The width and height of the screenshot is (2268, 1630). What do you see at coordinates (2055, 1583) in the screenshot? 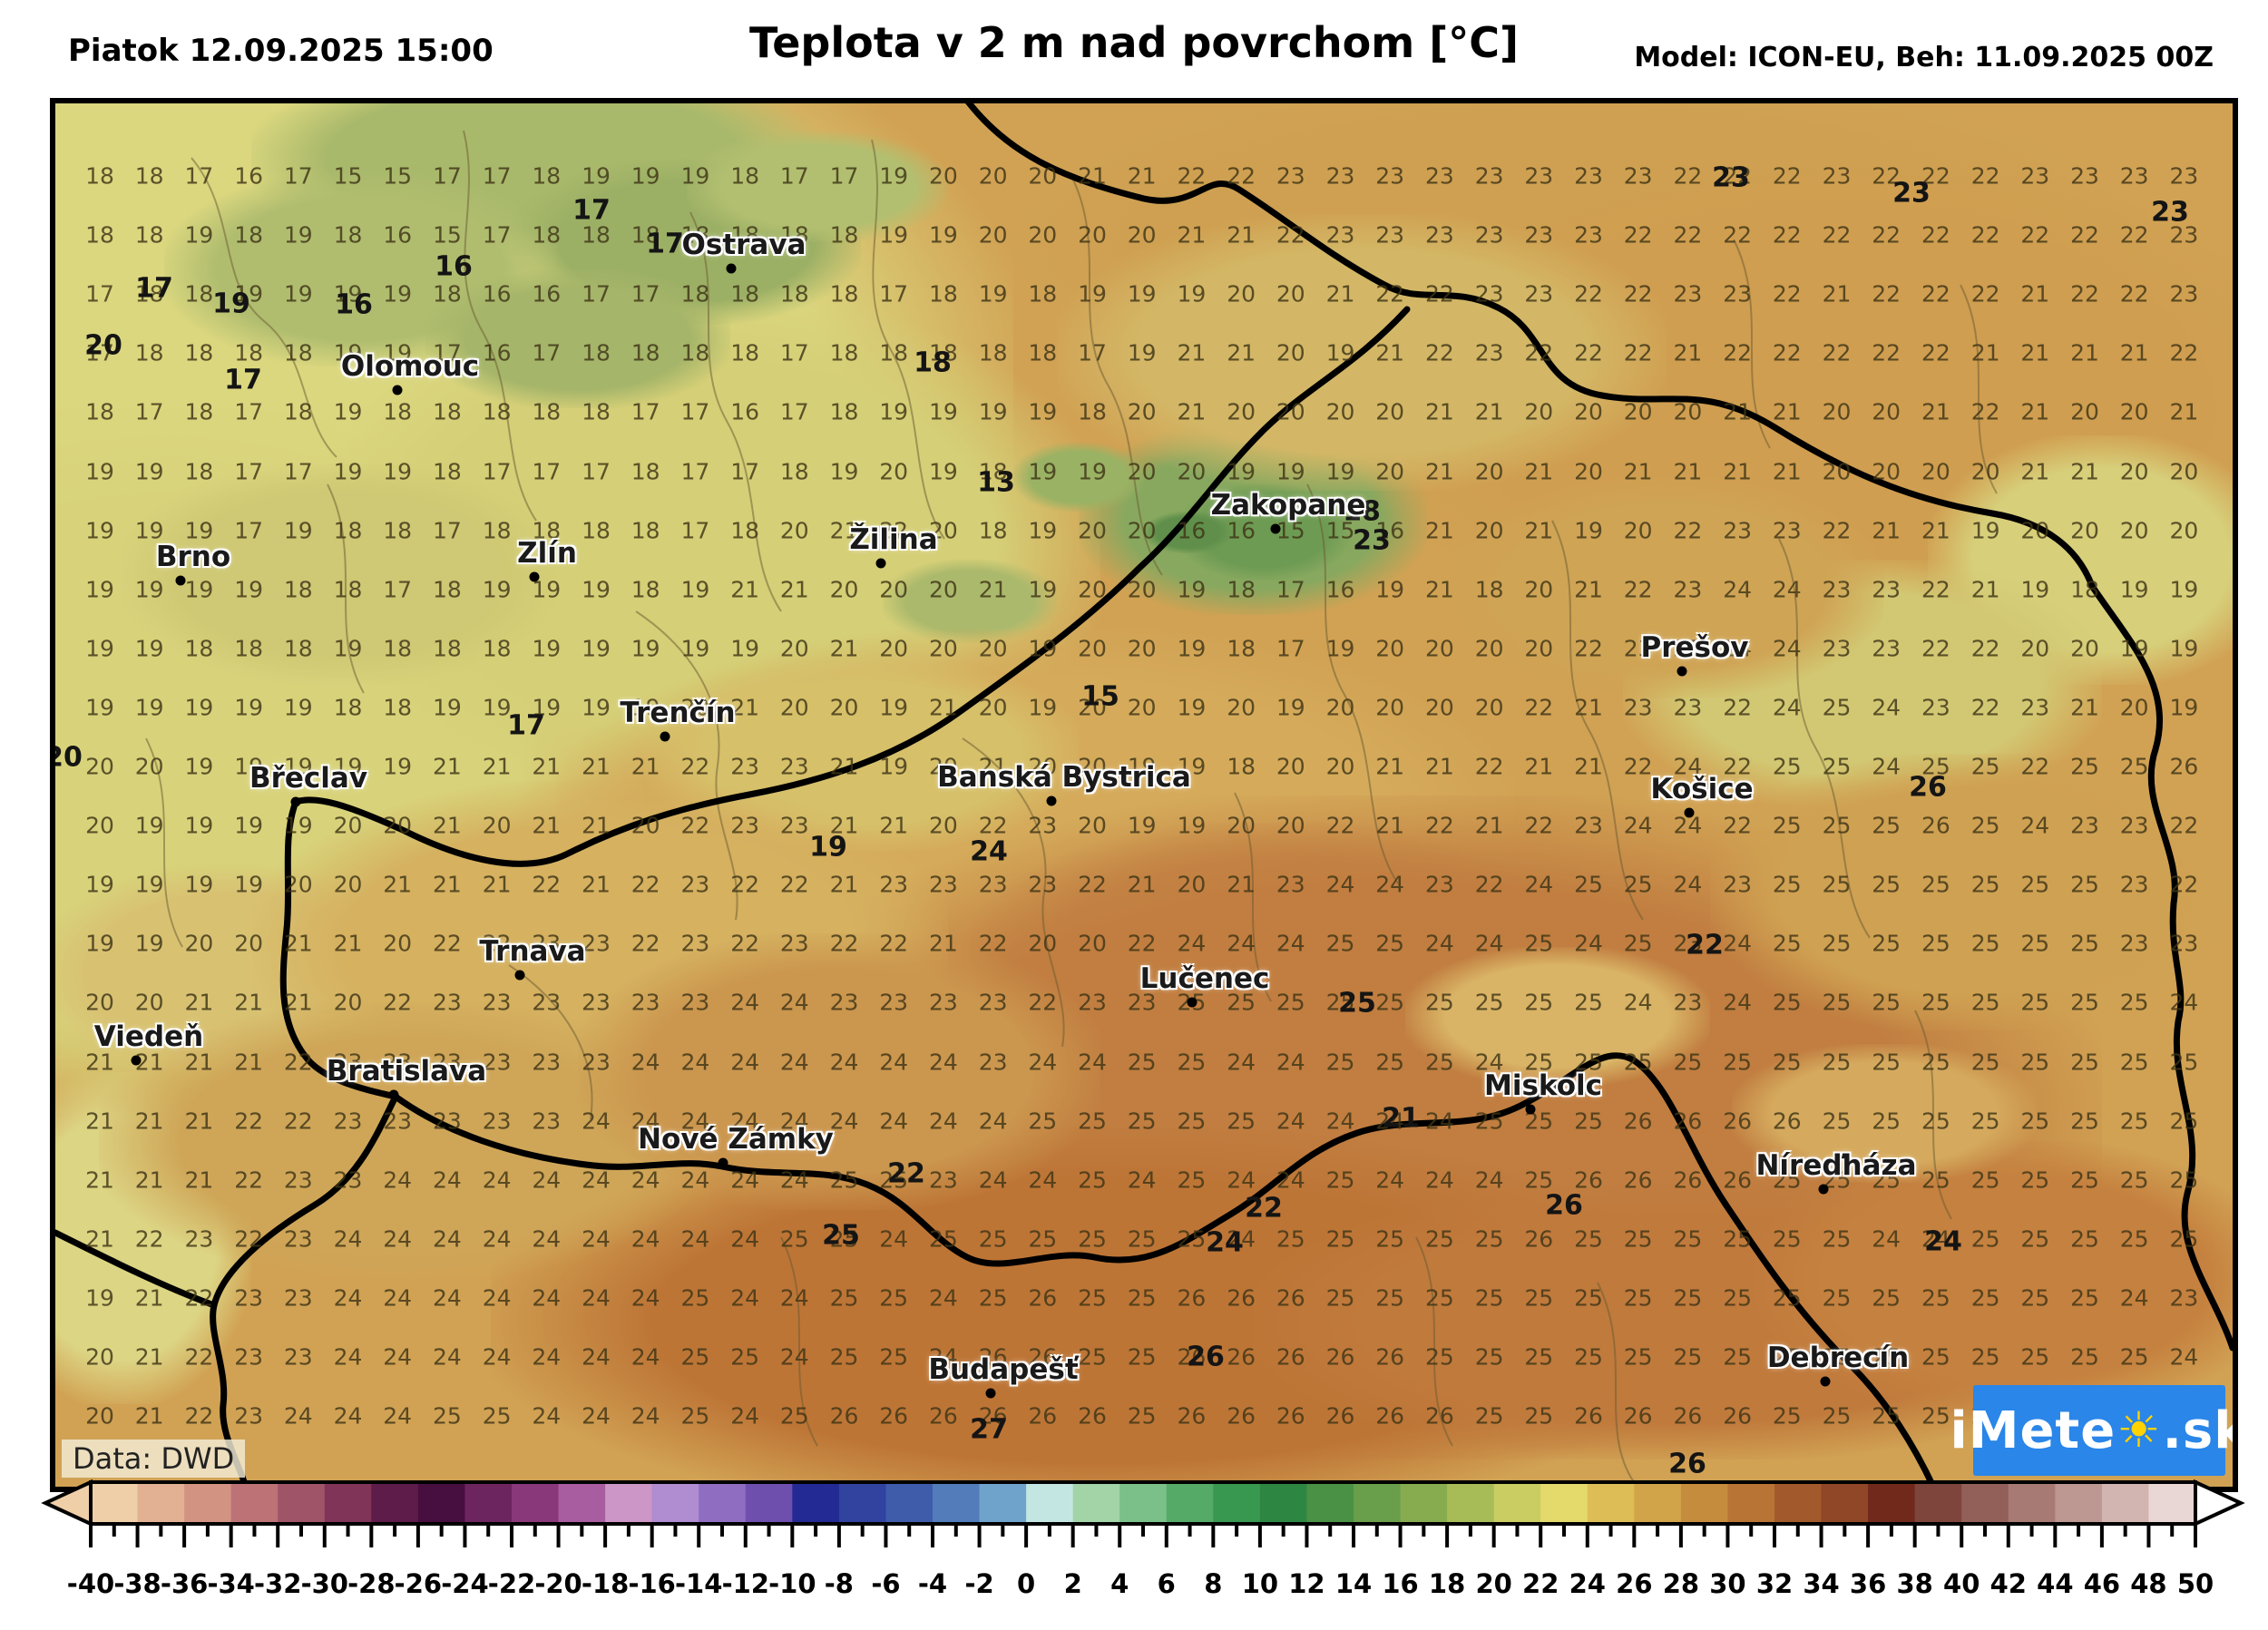
I see `colorbar-tick-label: 44` at bounding box center [2055, 1583].